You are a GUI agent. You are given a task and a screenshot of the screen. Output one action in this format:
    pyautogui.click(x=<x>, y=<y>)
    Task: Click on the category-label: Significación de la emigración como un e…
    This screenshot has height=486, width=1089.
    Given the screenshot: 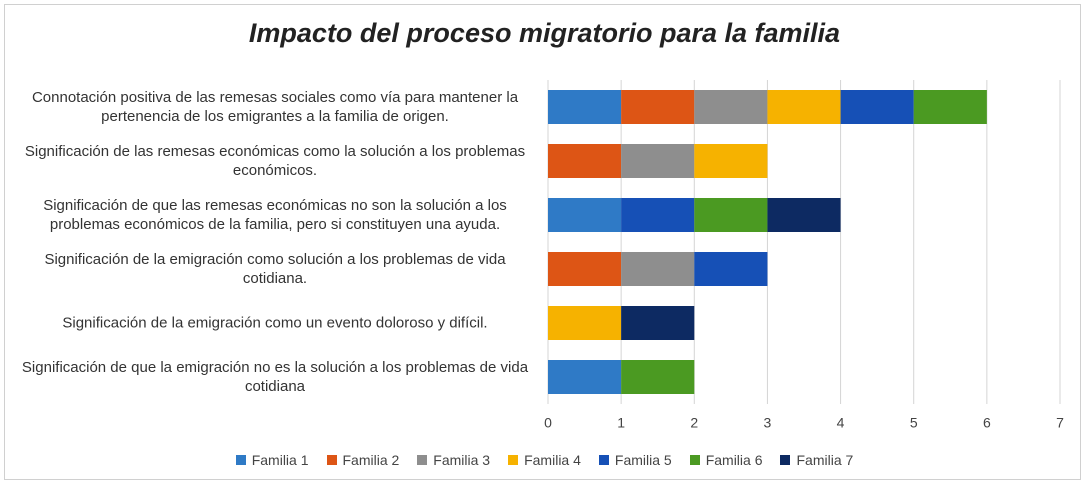 What is the action you would take?
    pyautogui.click(x=275, y=323)
    